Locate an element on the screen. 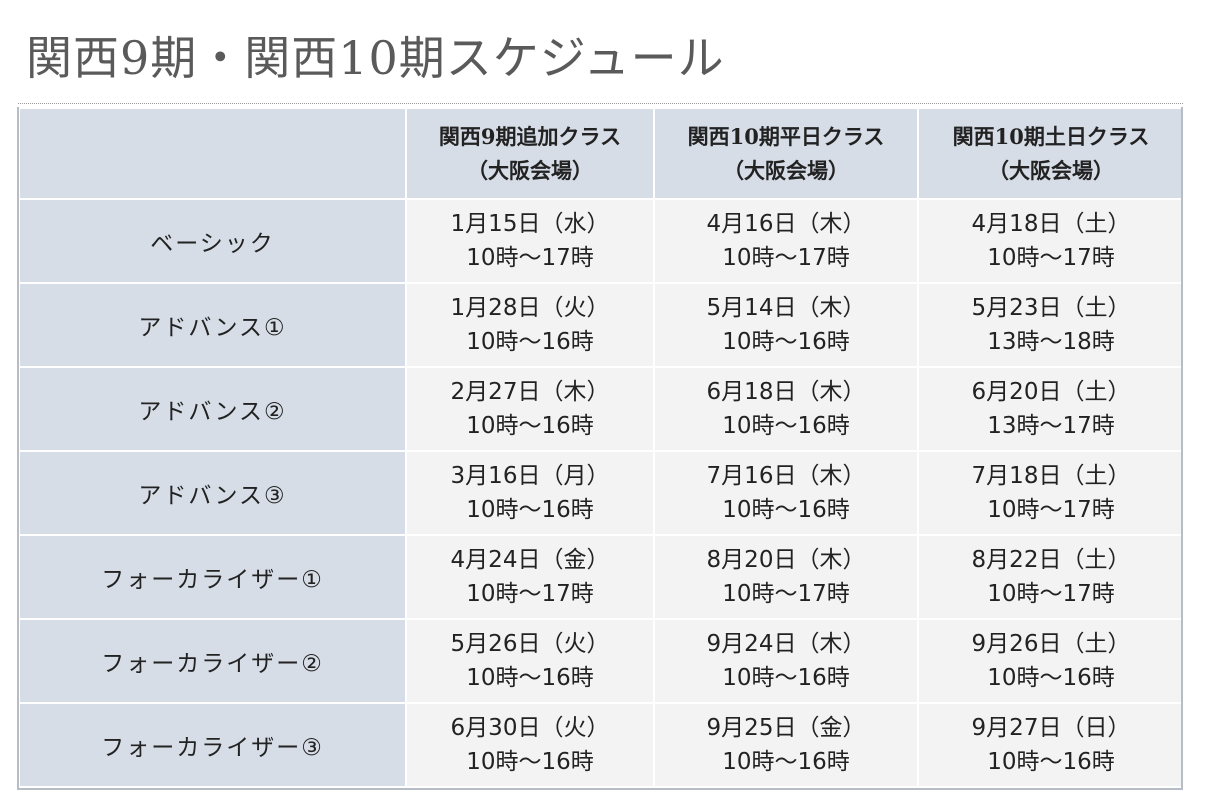 Image resolution: width=1212 pixels, height=807 pixels. row-label: フォーカライザー① is located at coordinates (212, 577).